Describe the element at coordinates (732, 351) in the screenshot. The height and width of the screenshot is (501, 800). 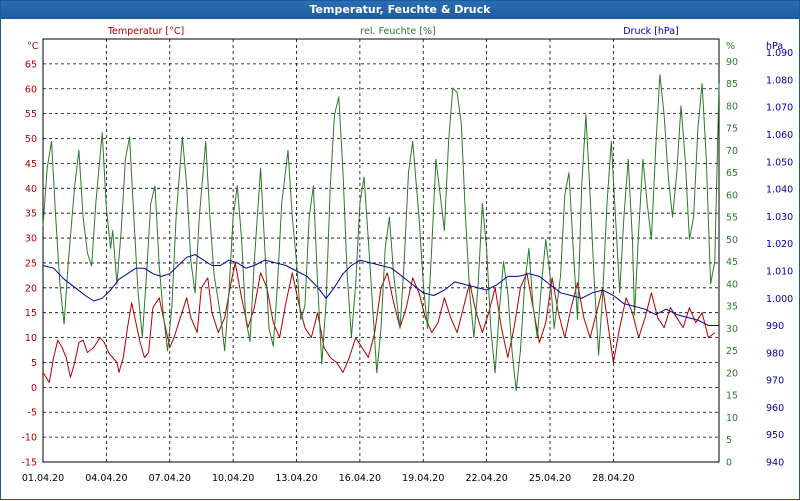
I see `humidity-tick-label: 25` at that location.